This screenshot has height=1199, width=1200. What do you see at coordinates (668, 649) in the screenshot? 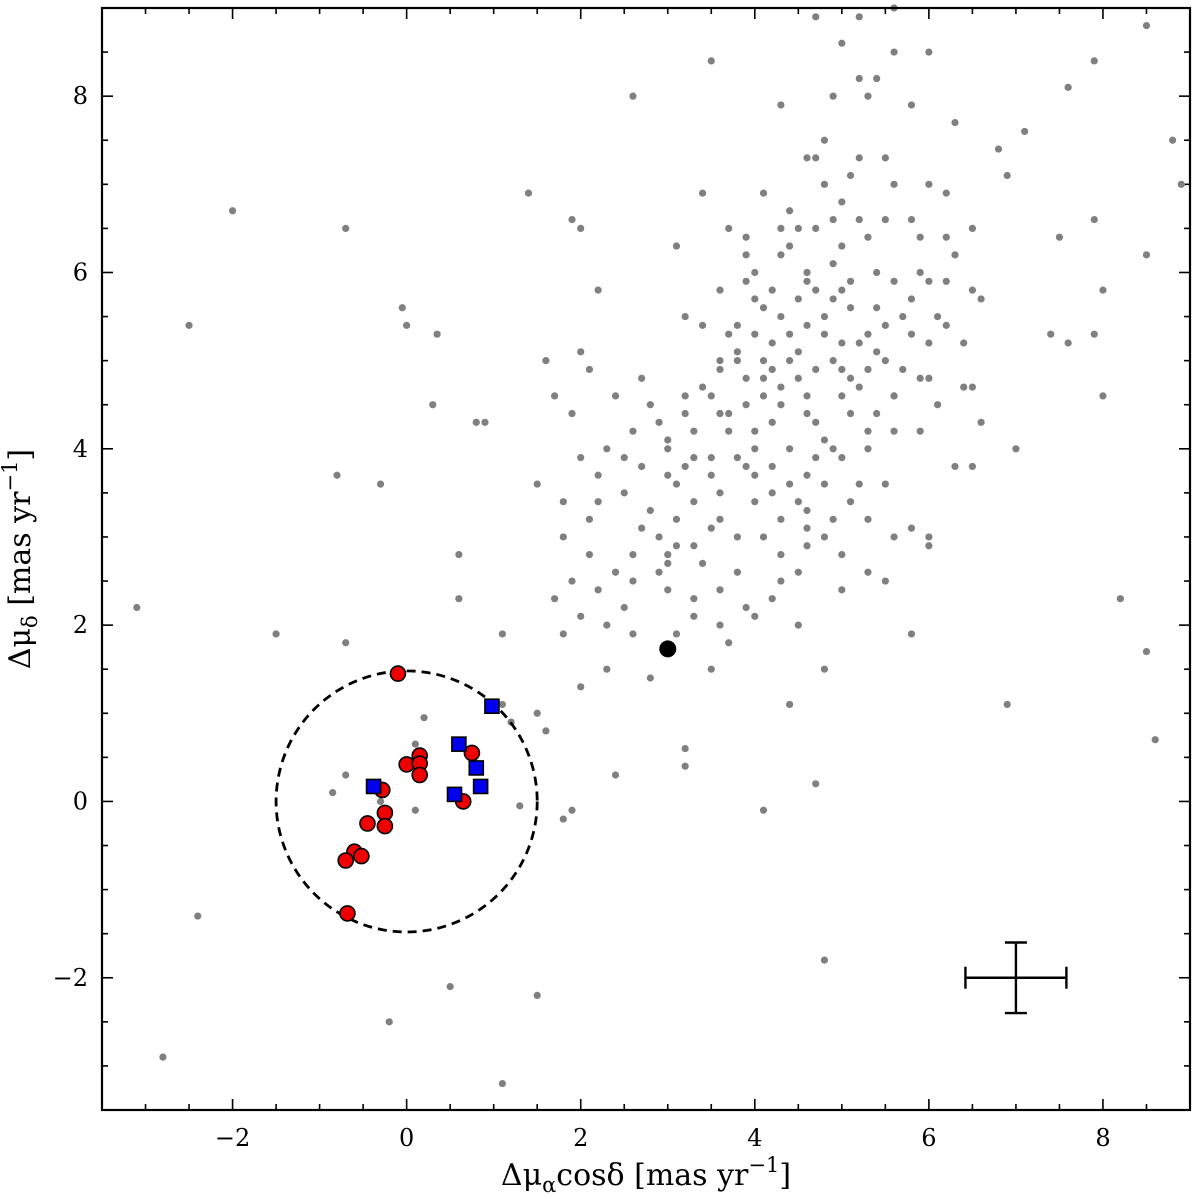
I see `reference-point` at bounding box center [668, 649].